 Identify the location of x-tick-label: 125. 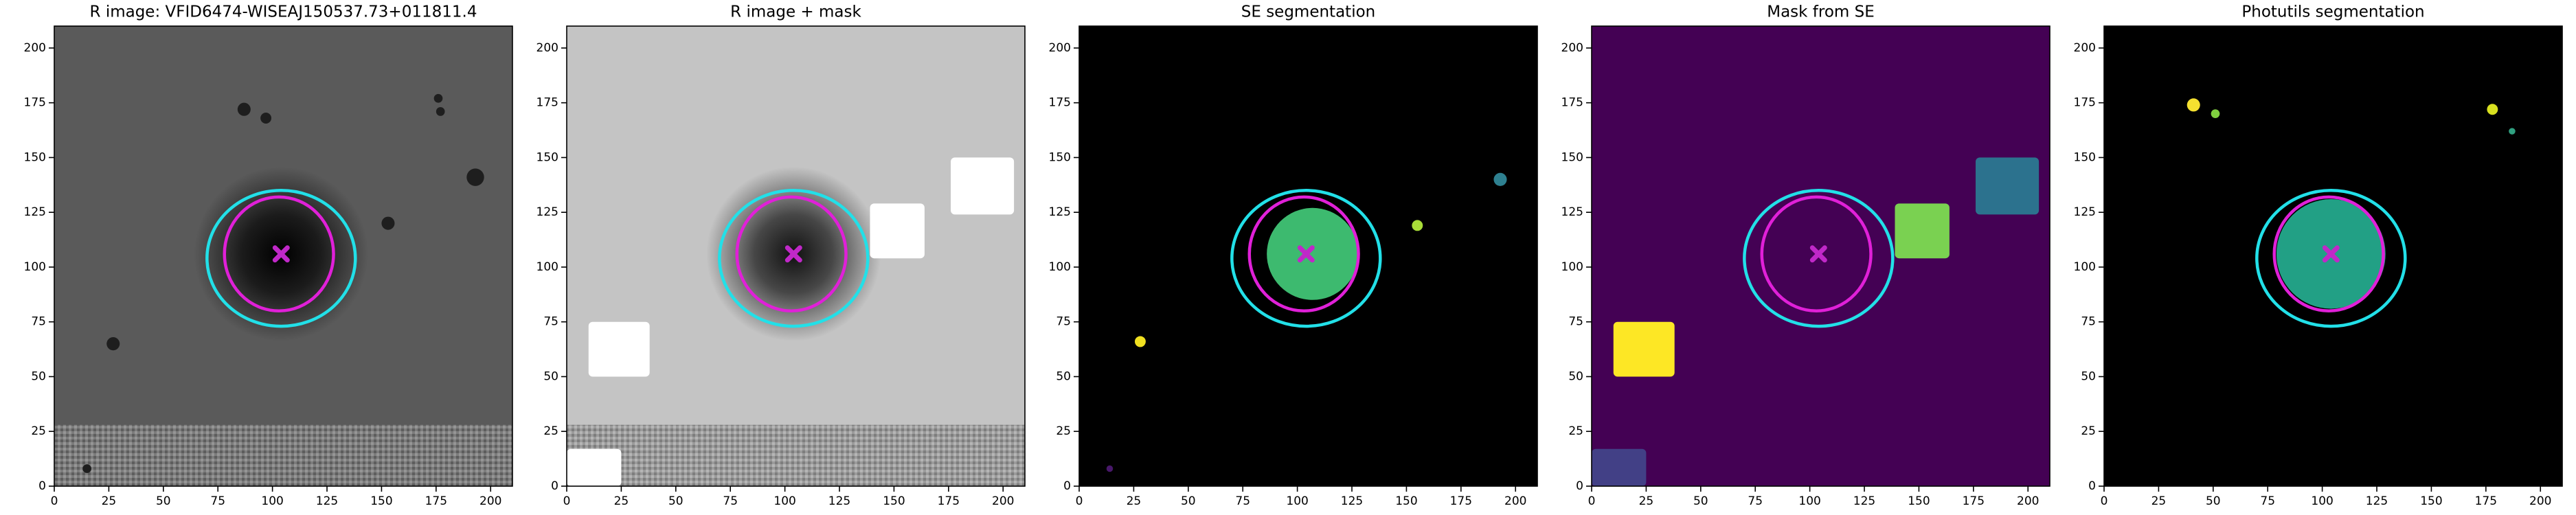
(839, 501).